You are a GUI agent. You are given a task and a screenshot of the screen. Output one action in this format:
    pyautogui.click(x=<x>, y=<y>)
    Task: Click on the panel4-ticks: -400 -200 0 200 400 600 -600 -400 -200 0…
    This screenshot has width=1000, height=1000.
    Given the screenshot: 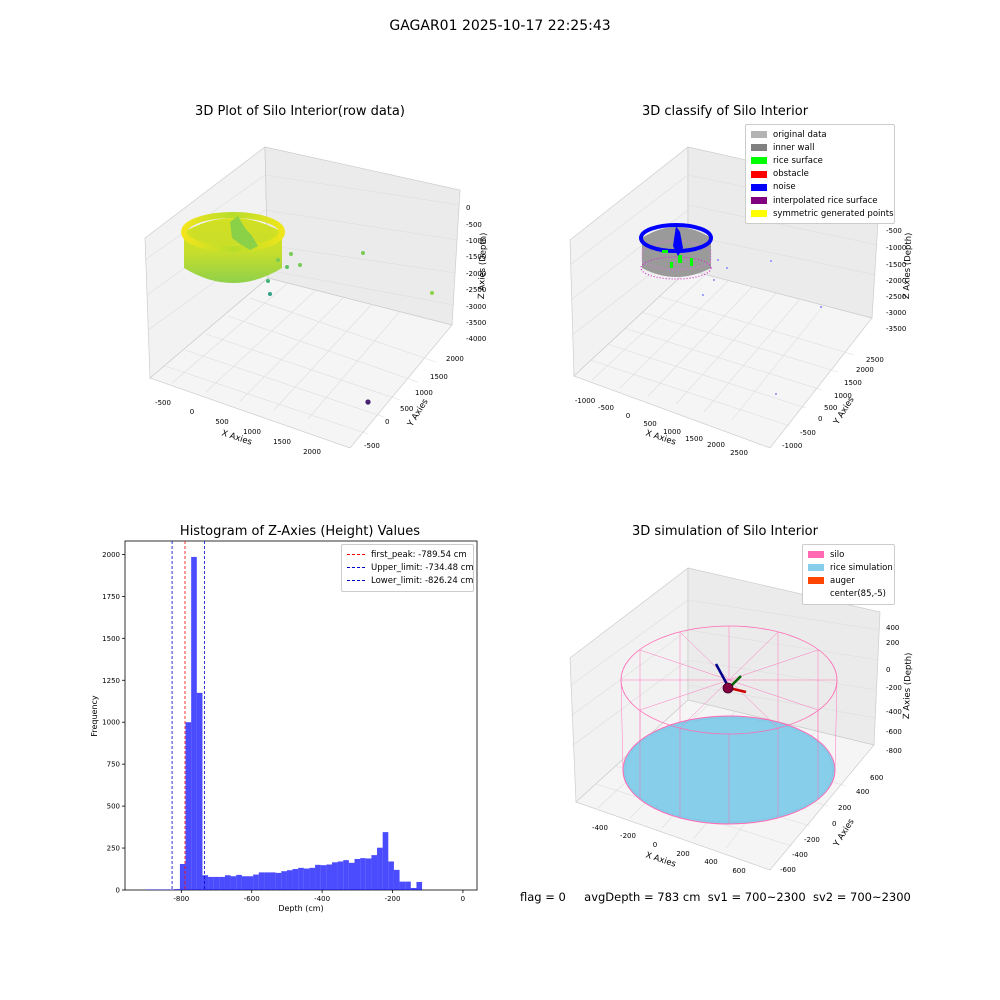 What is the action you would take?
    pyautogui.click(x=747, y=749)
    